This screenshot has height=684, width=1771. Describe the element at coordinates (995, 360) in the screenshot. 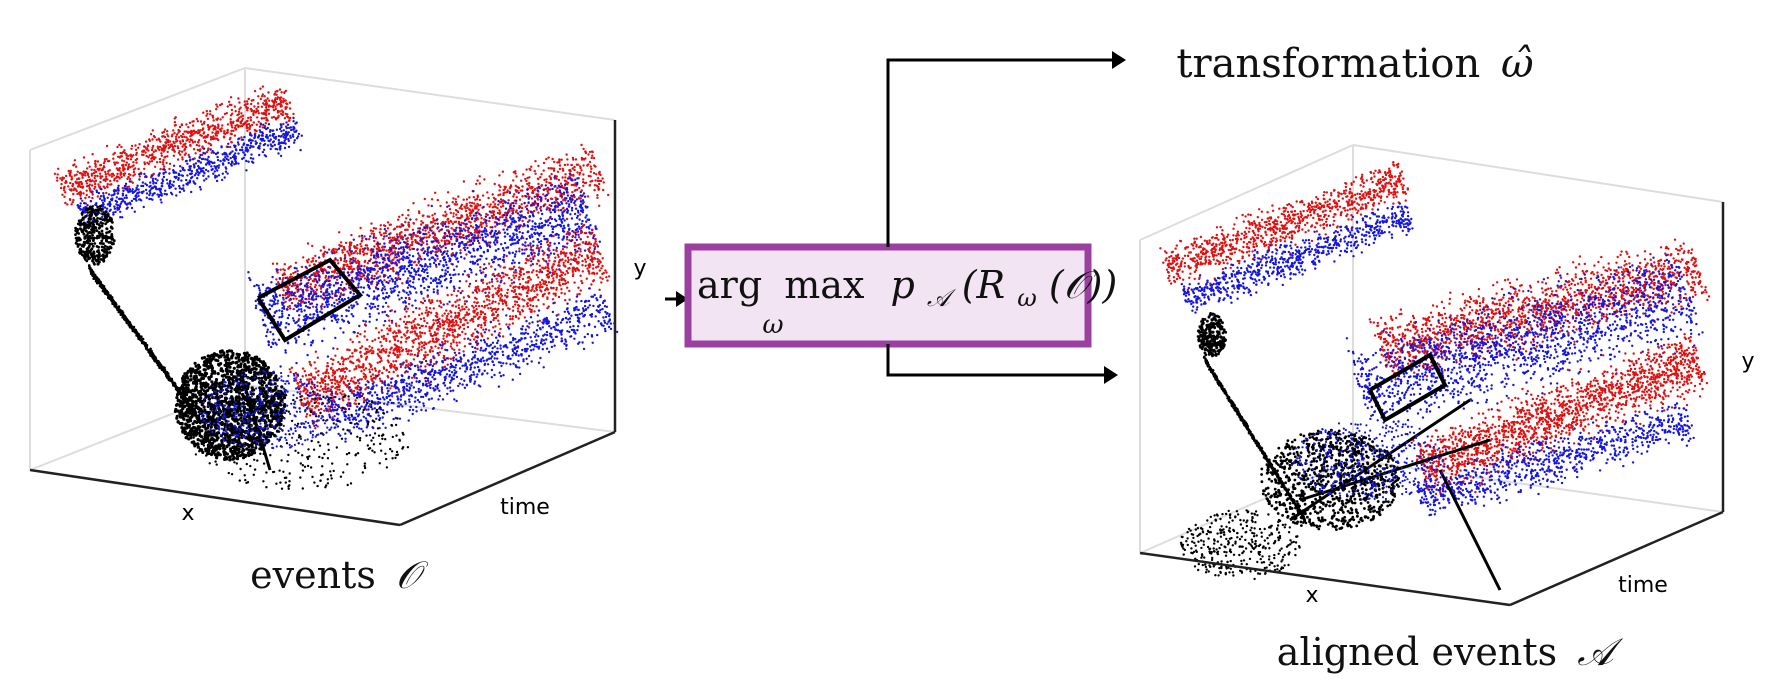

I see `output-arrow-lower-line` at that location.